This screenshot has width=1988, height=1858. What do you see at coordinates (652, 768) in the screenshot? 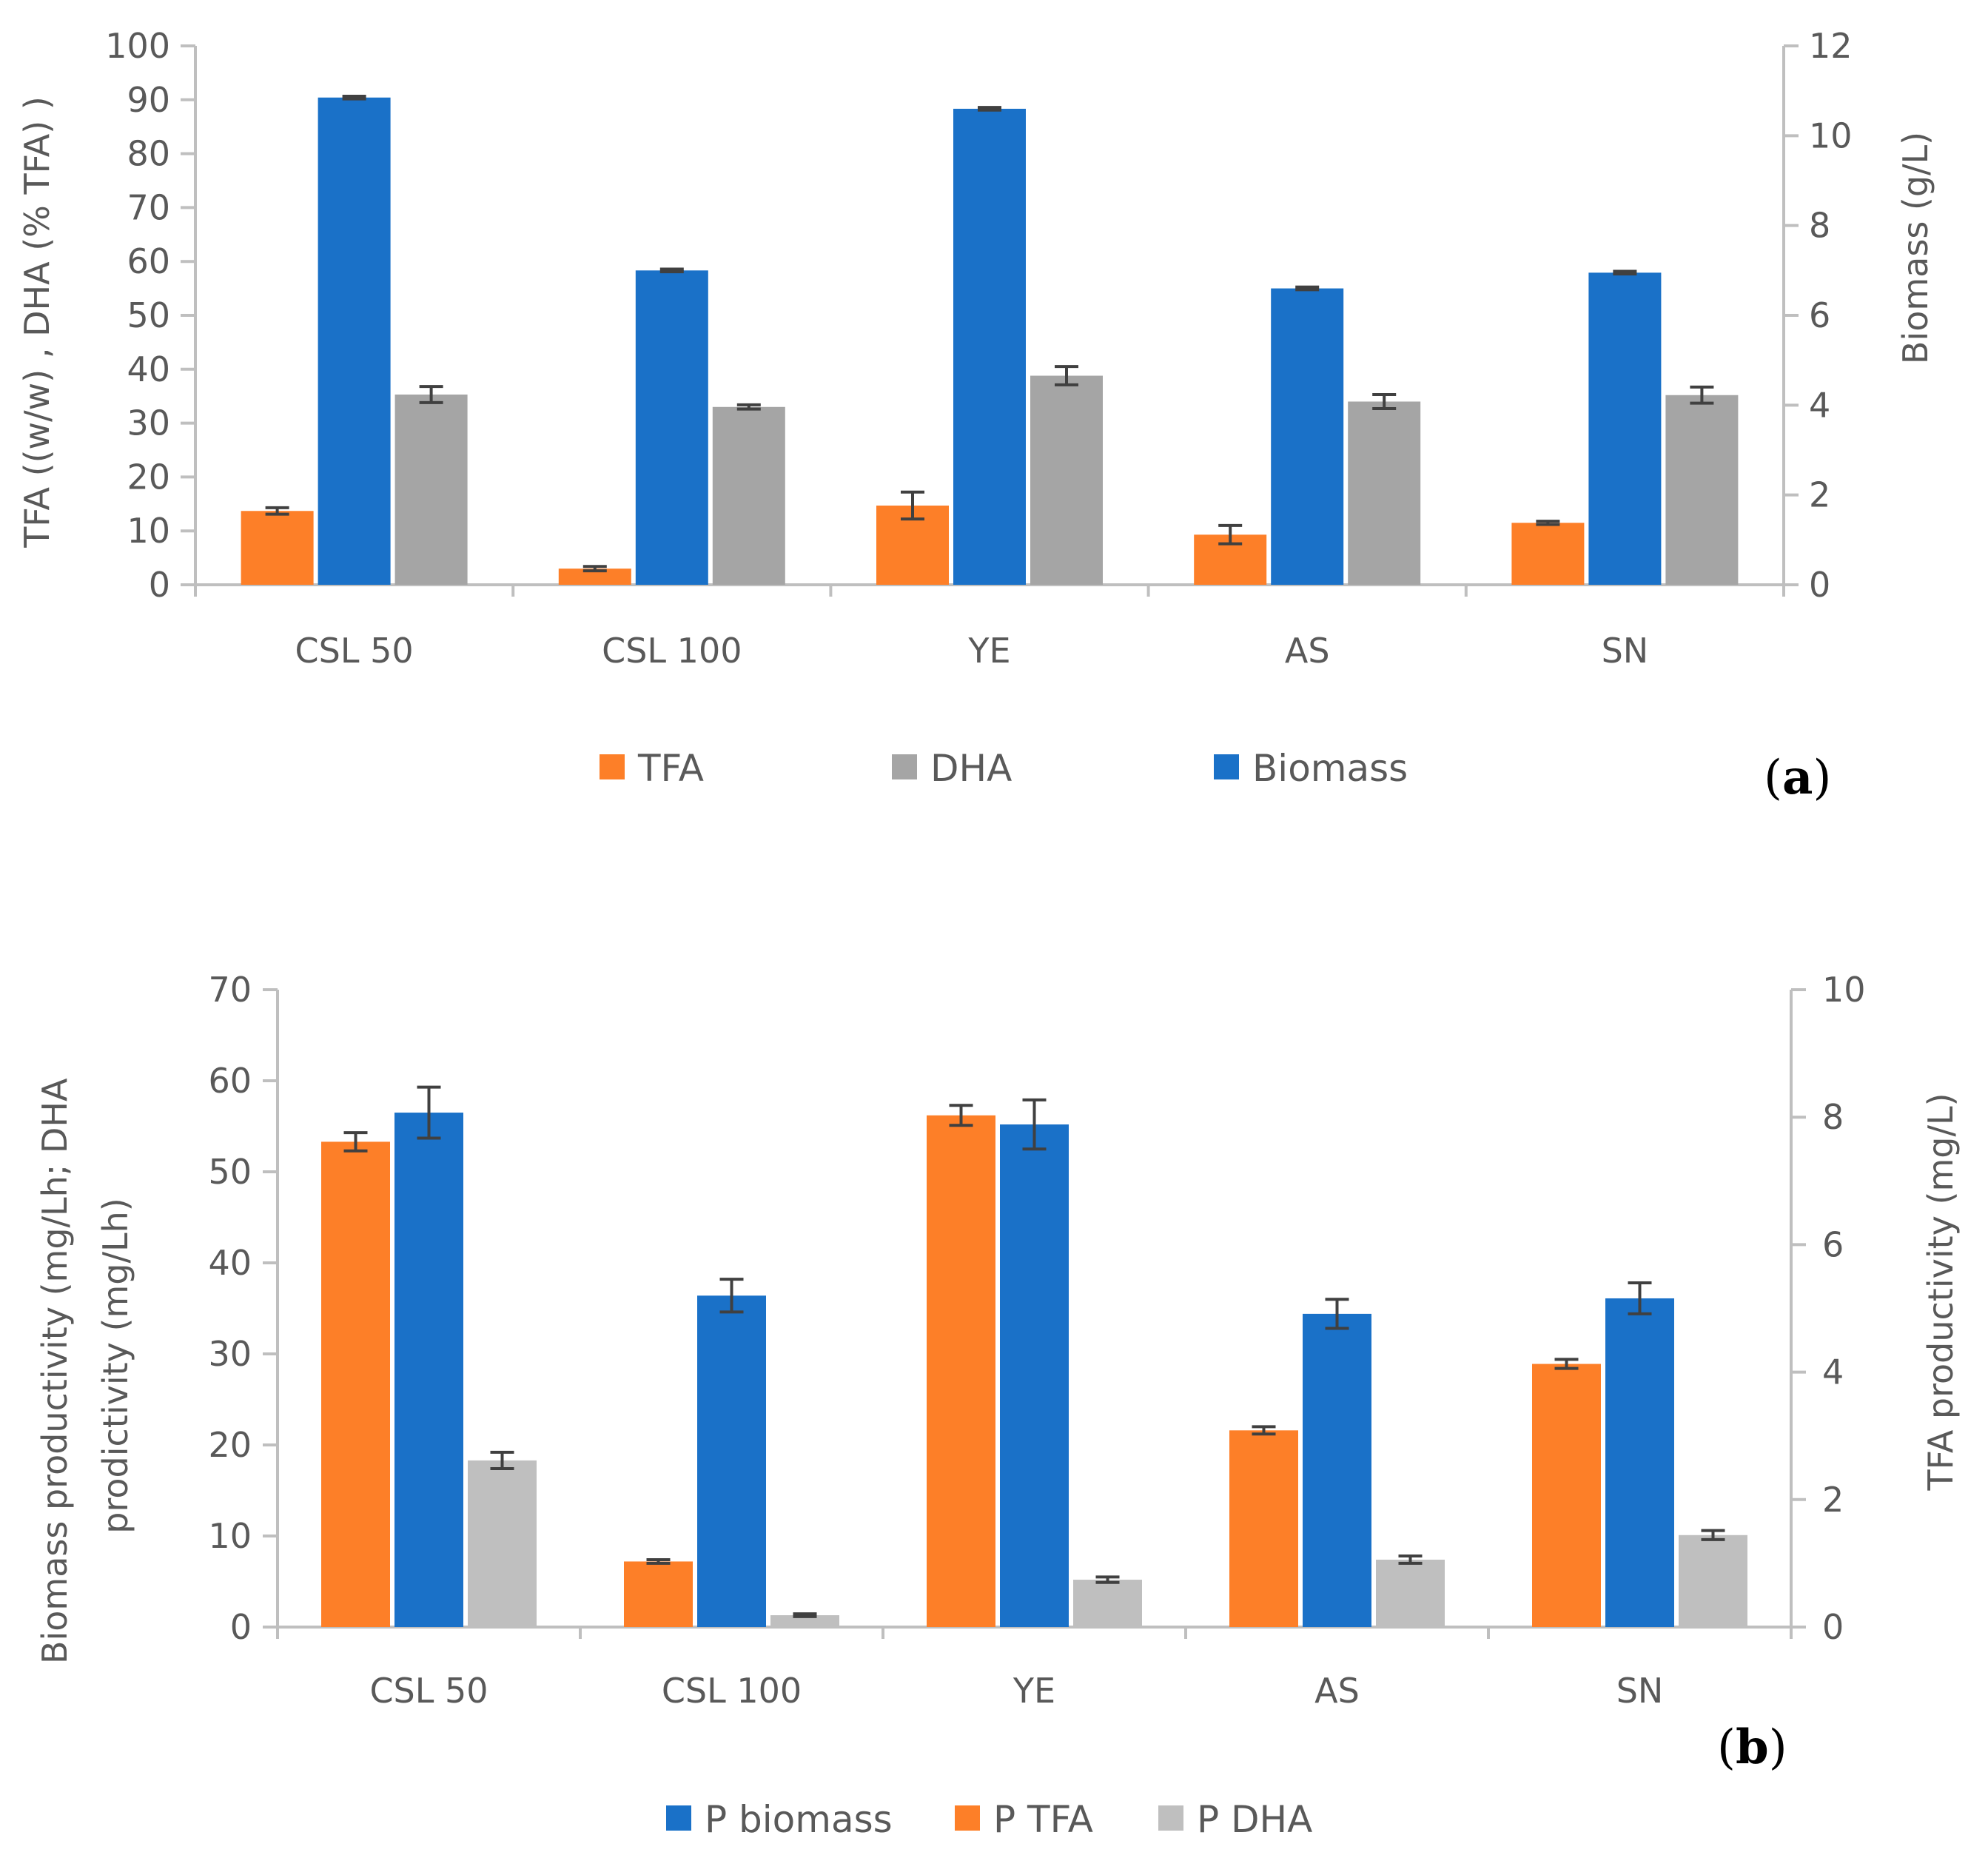
I see `legend-item-tfa: TFA` at bounding box center [652, 768].